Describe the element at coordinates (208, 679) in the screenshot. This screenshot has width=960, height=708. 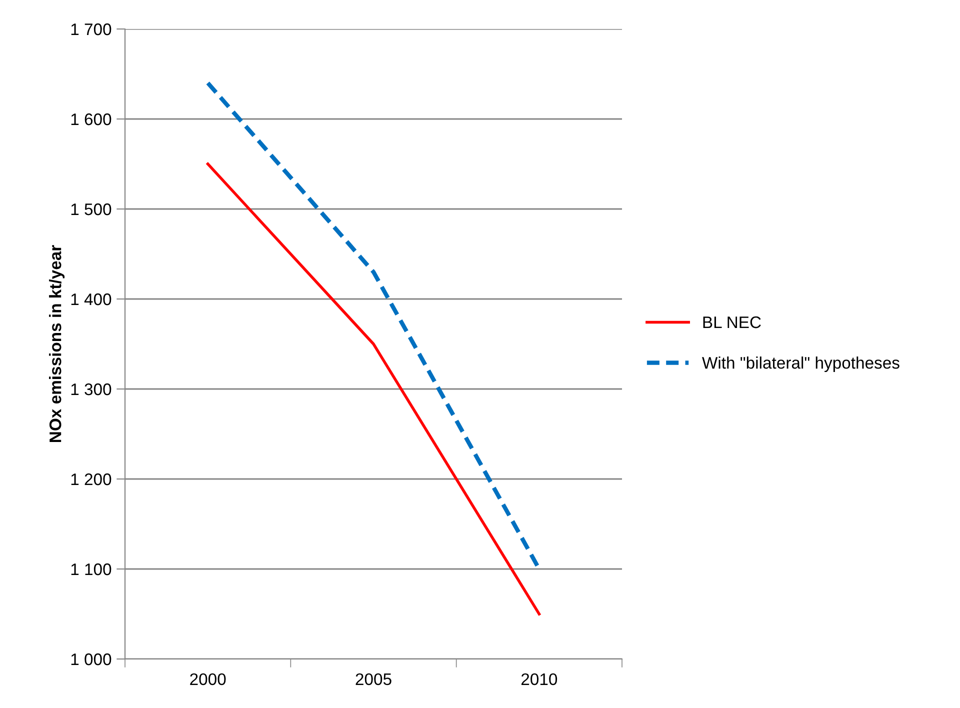
I see `x-tick-label: 2000` at that location.